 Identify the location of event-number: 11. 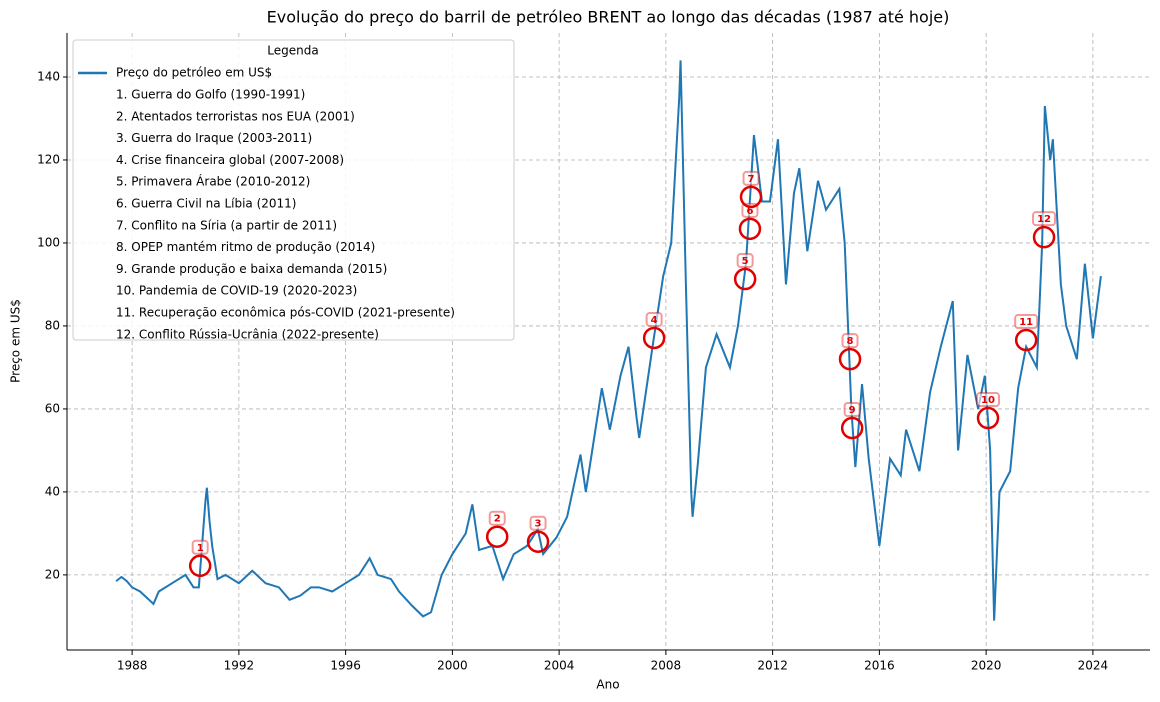
(1026, 322).